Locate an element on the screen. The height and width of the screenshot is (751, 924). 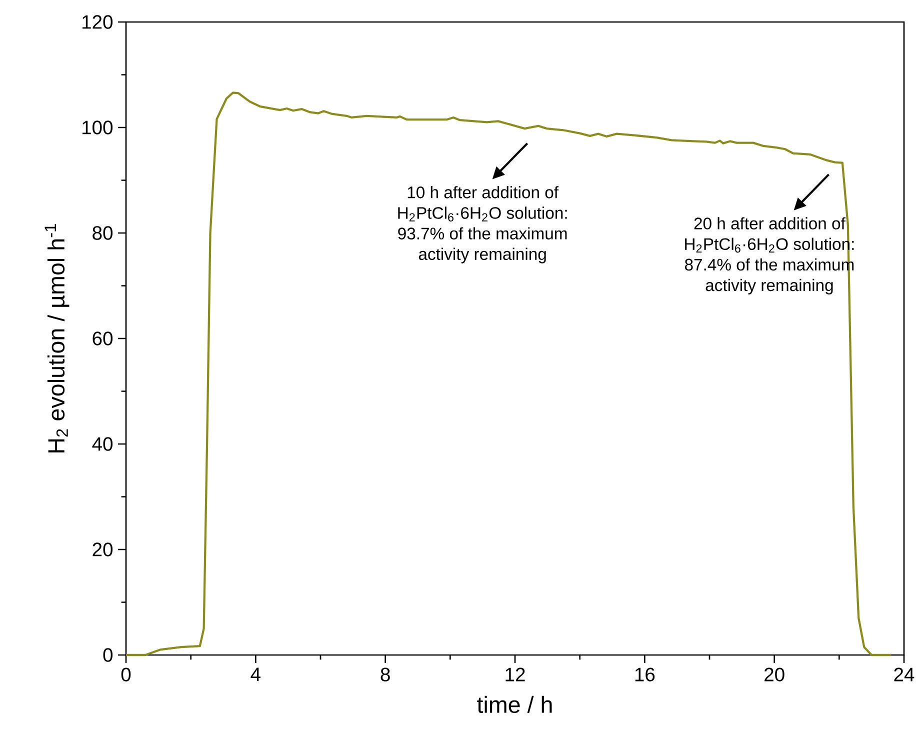
x-tick-label: 0 is located at coordinates (126, 675).